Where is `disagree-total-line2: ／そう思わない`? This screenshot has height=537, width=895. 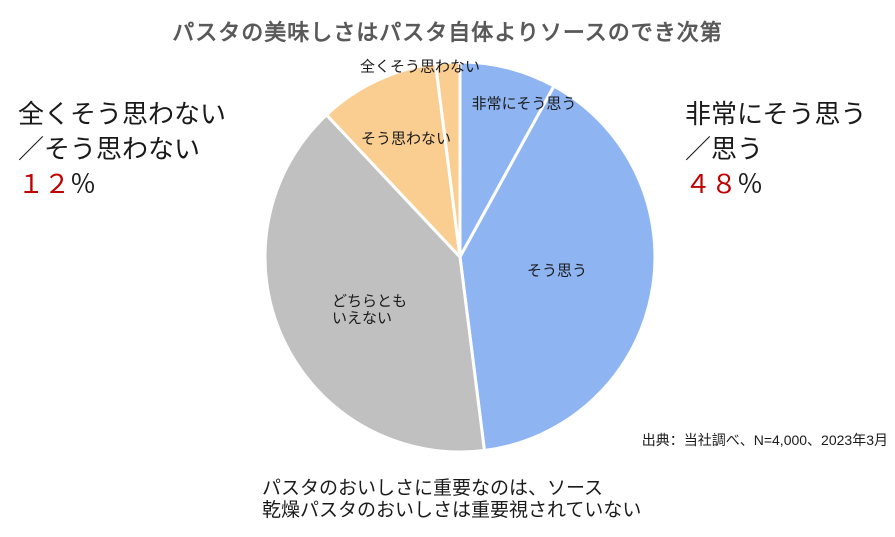
disagree-total-line2: ／そう思わない is located at coordinates (109, 149).